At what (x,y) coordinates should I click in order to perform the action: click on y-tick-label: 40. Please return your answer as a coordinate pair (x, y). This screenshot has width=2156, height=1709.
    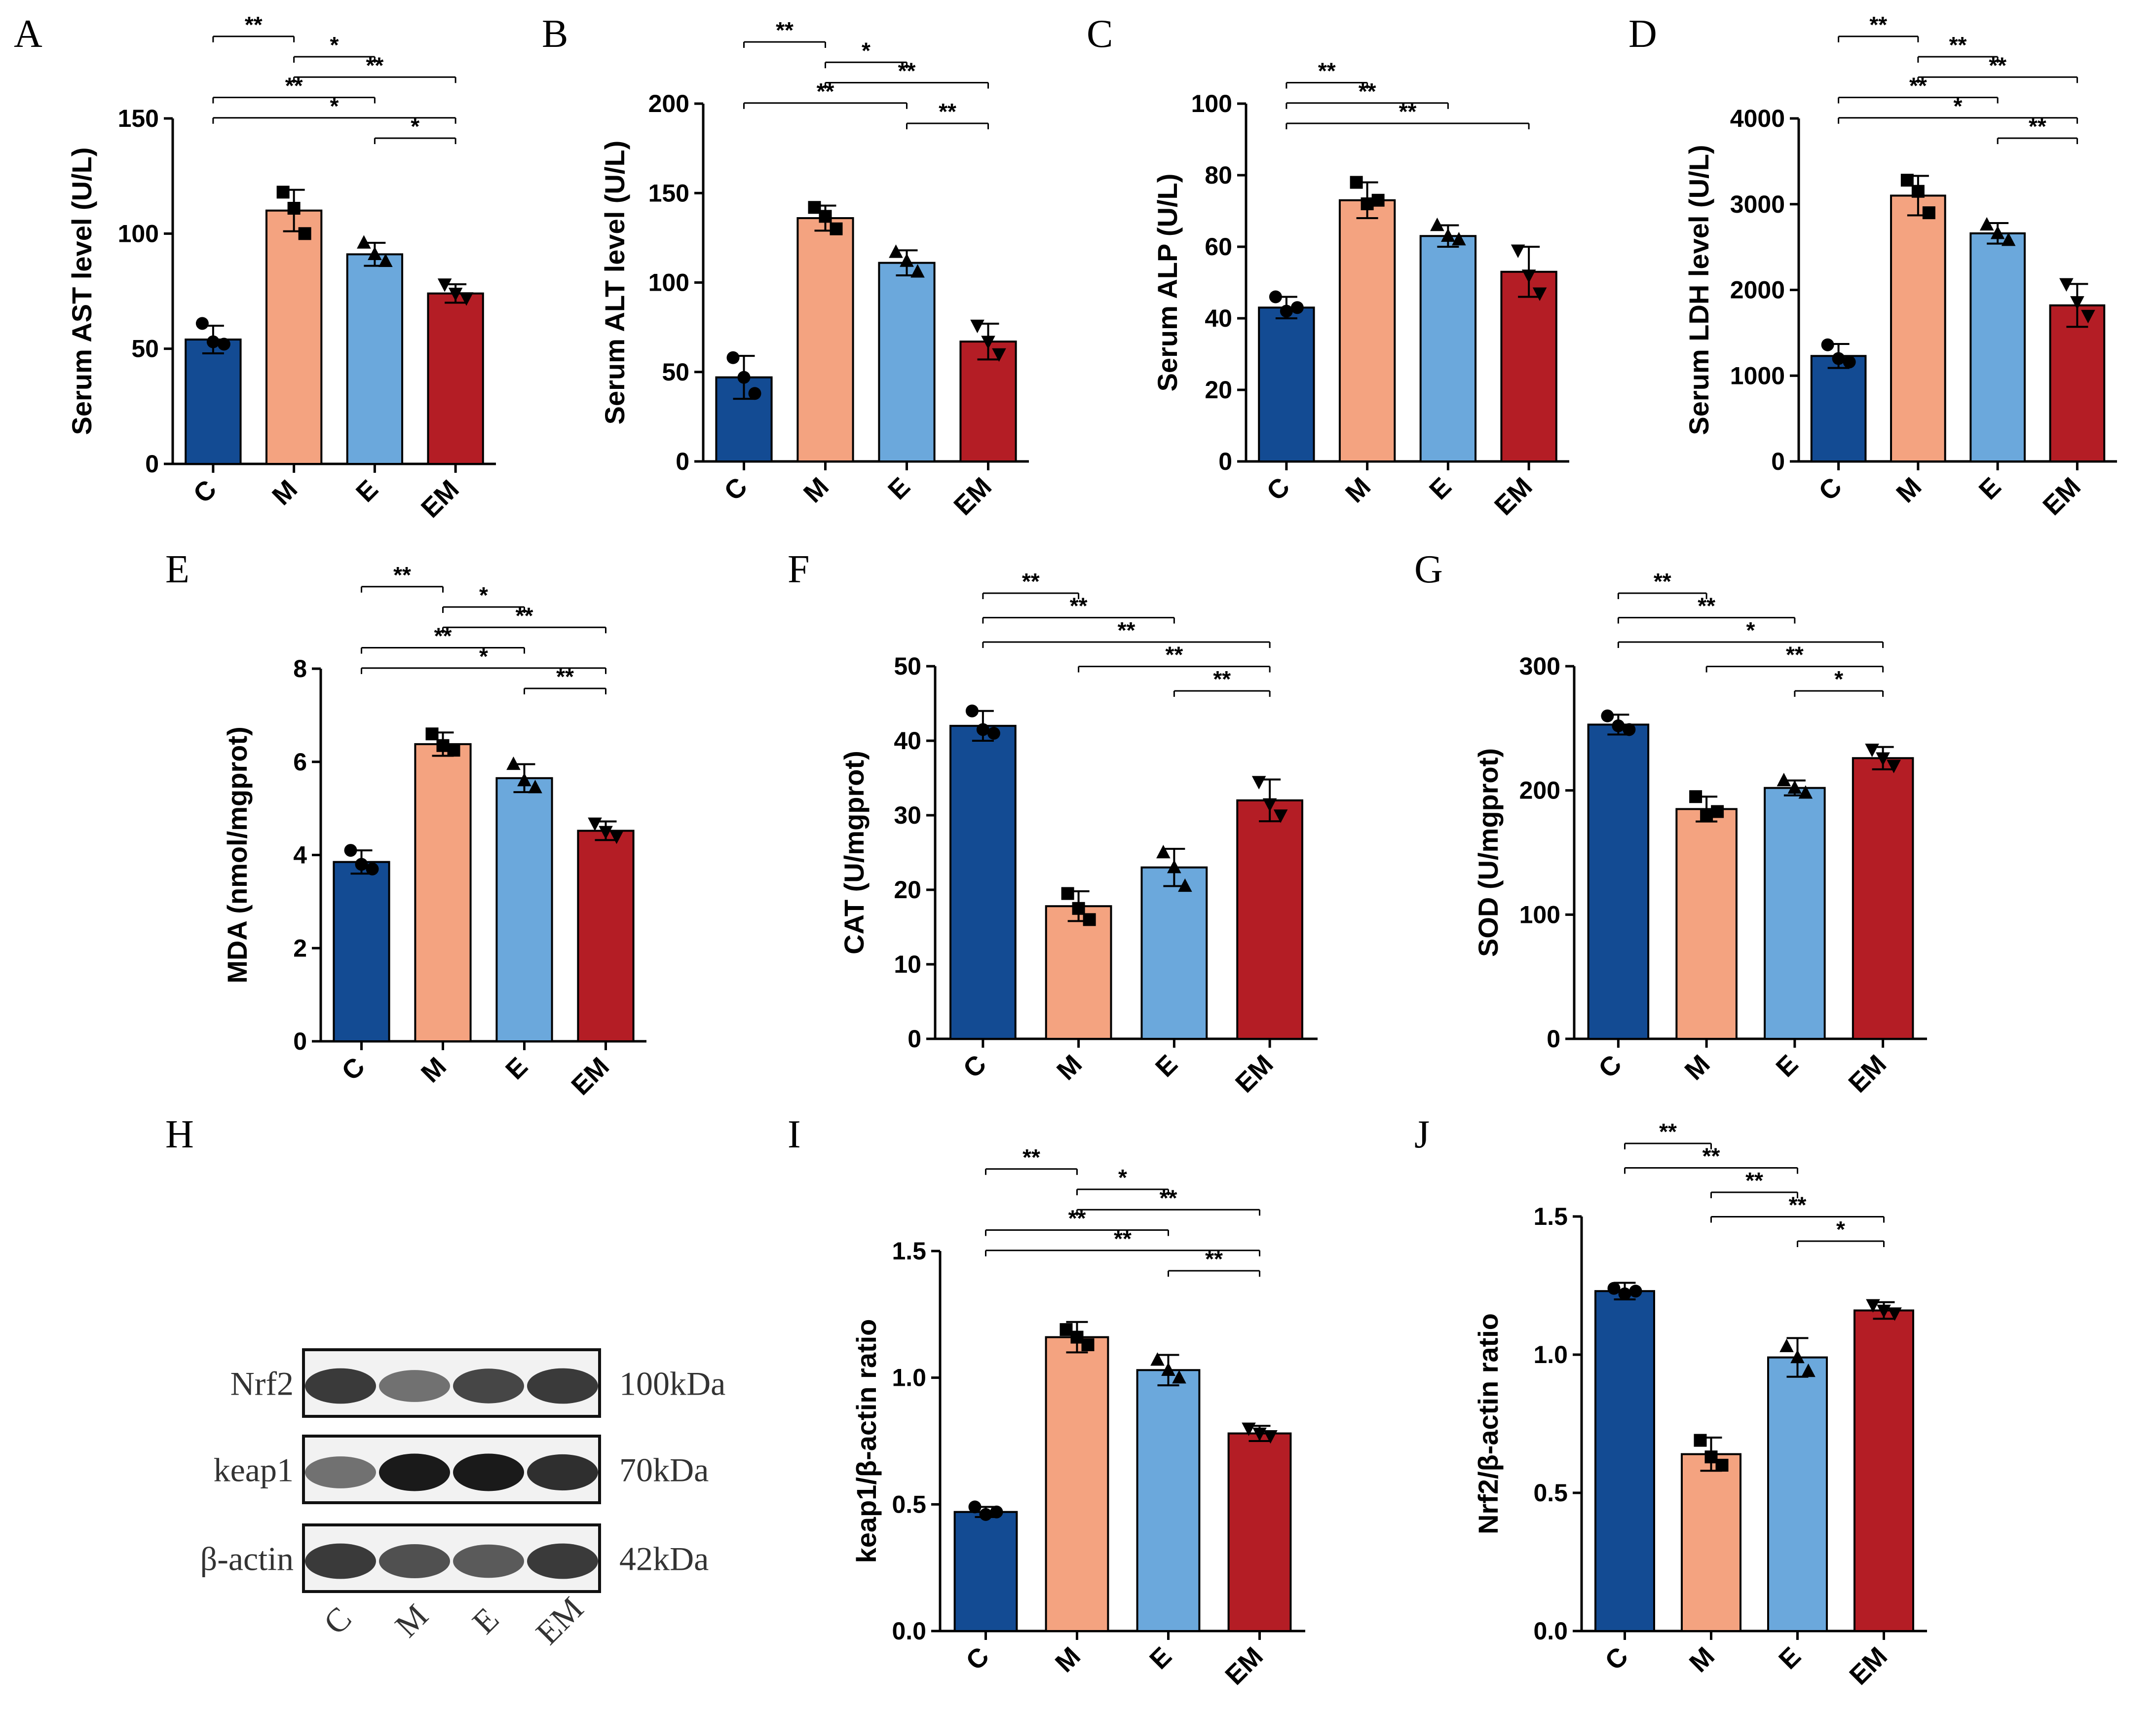
    Looking at the image, I should click on (1218, 318).